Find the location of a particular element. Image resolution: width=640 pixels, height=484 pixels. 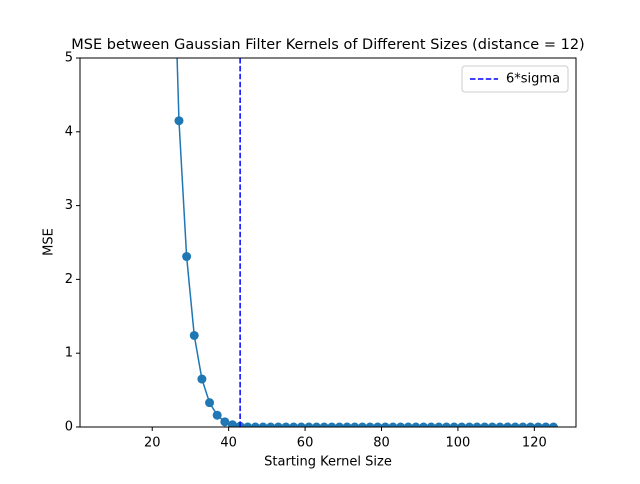

y-tick-label: 0 is located at coordinates (69, 427).